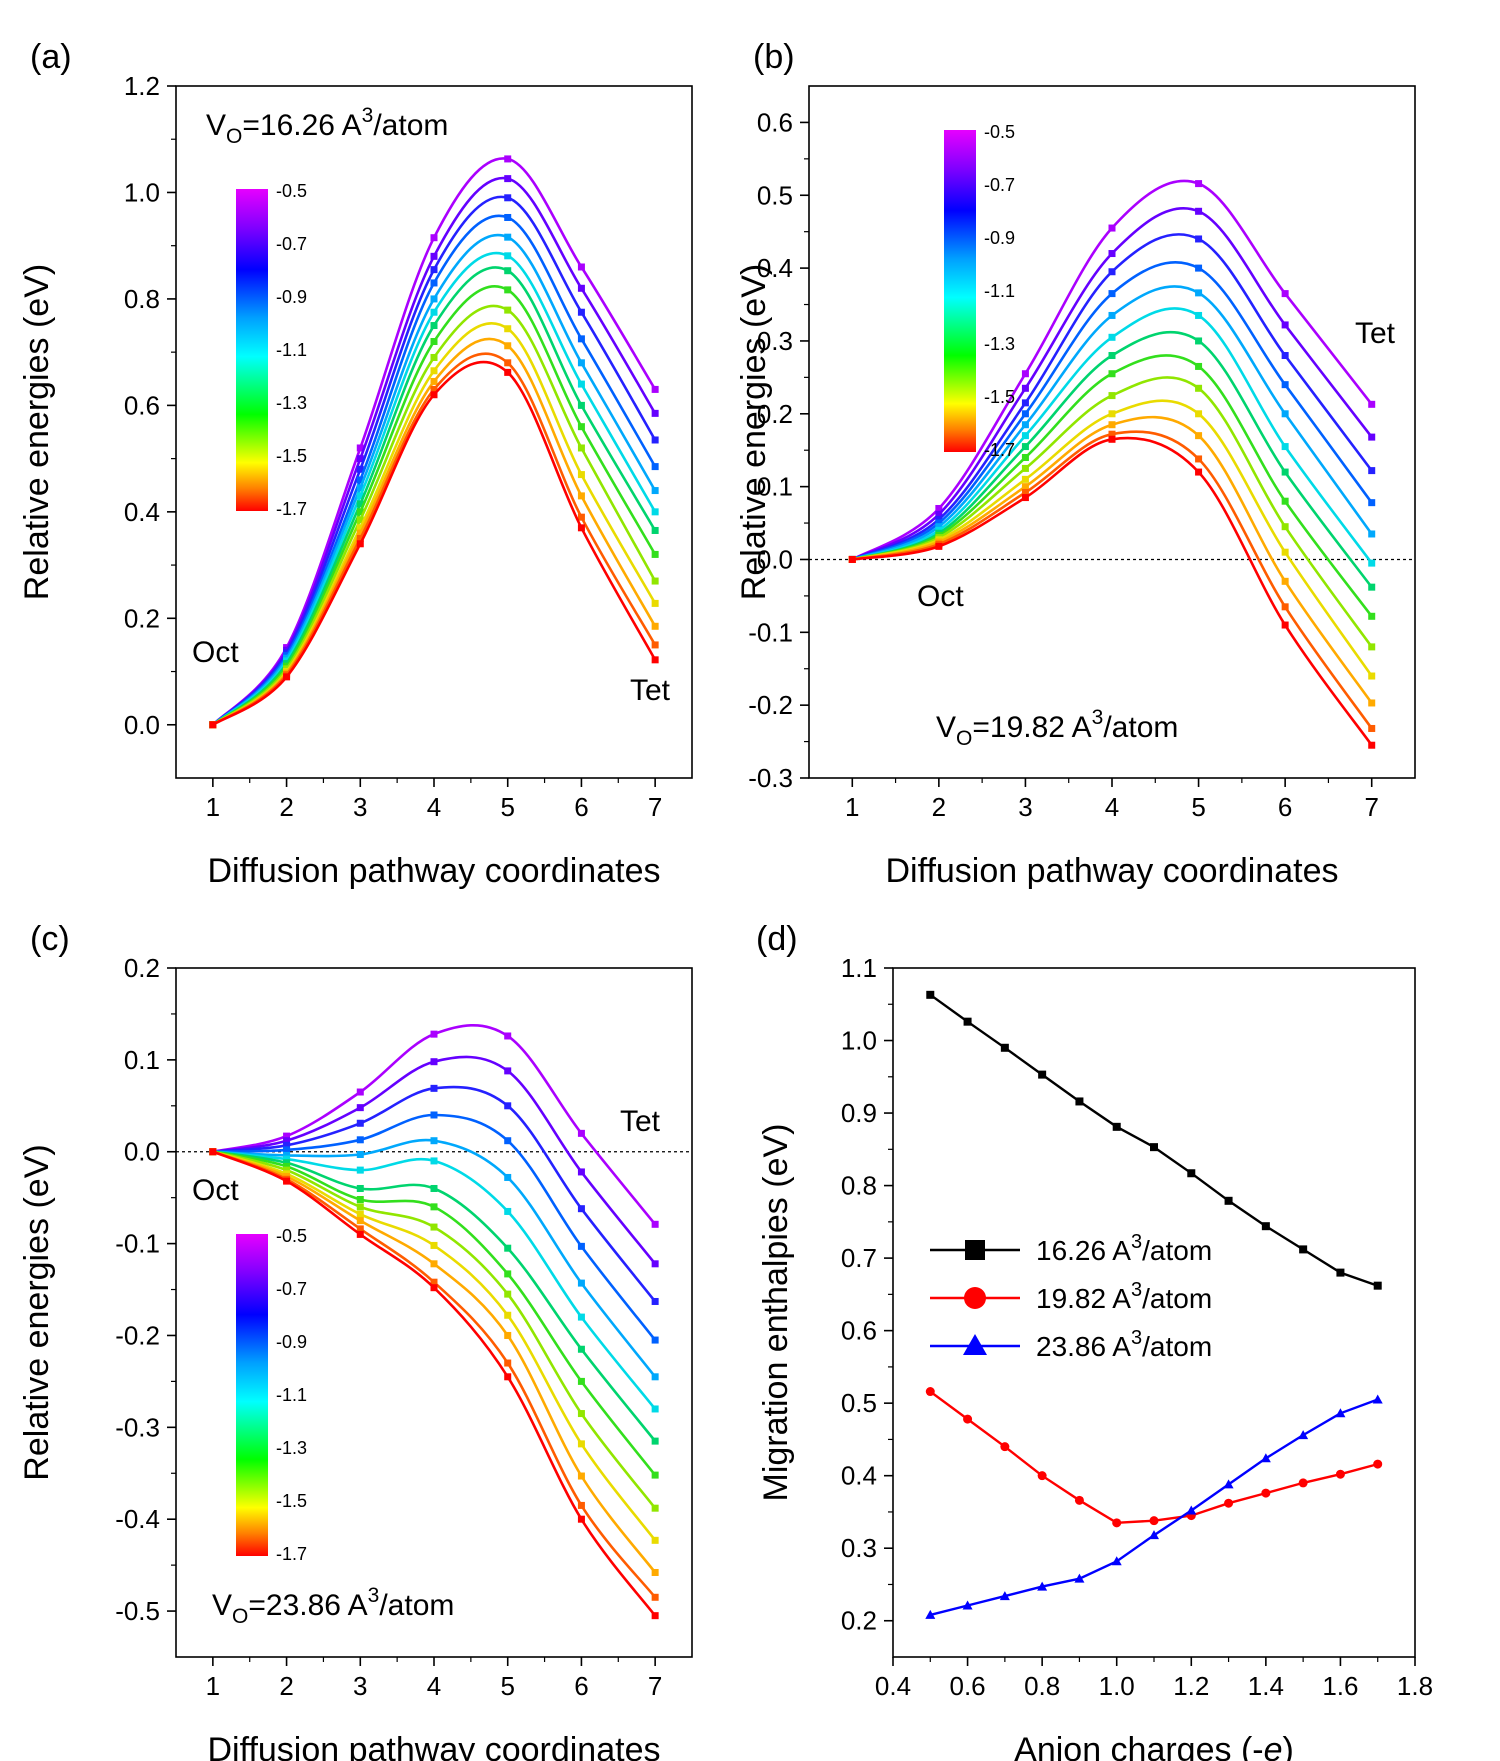 The width and height of the screenshot is (1500, 1761). Describe the element at coordinates (999, 132) in the screenshot. I see `colorbar-tick-label: -0.5` at that location.